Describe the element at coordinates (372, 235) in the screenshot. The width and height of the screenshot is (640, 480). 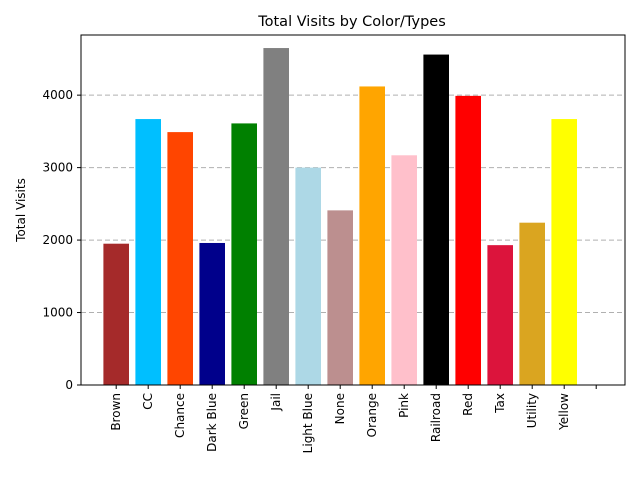
I see `bar-orange` at that location.